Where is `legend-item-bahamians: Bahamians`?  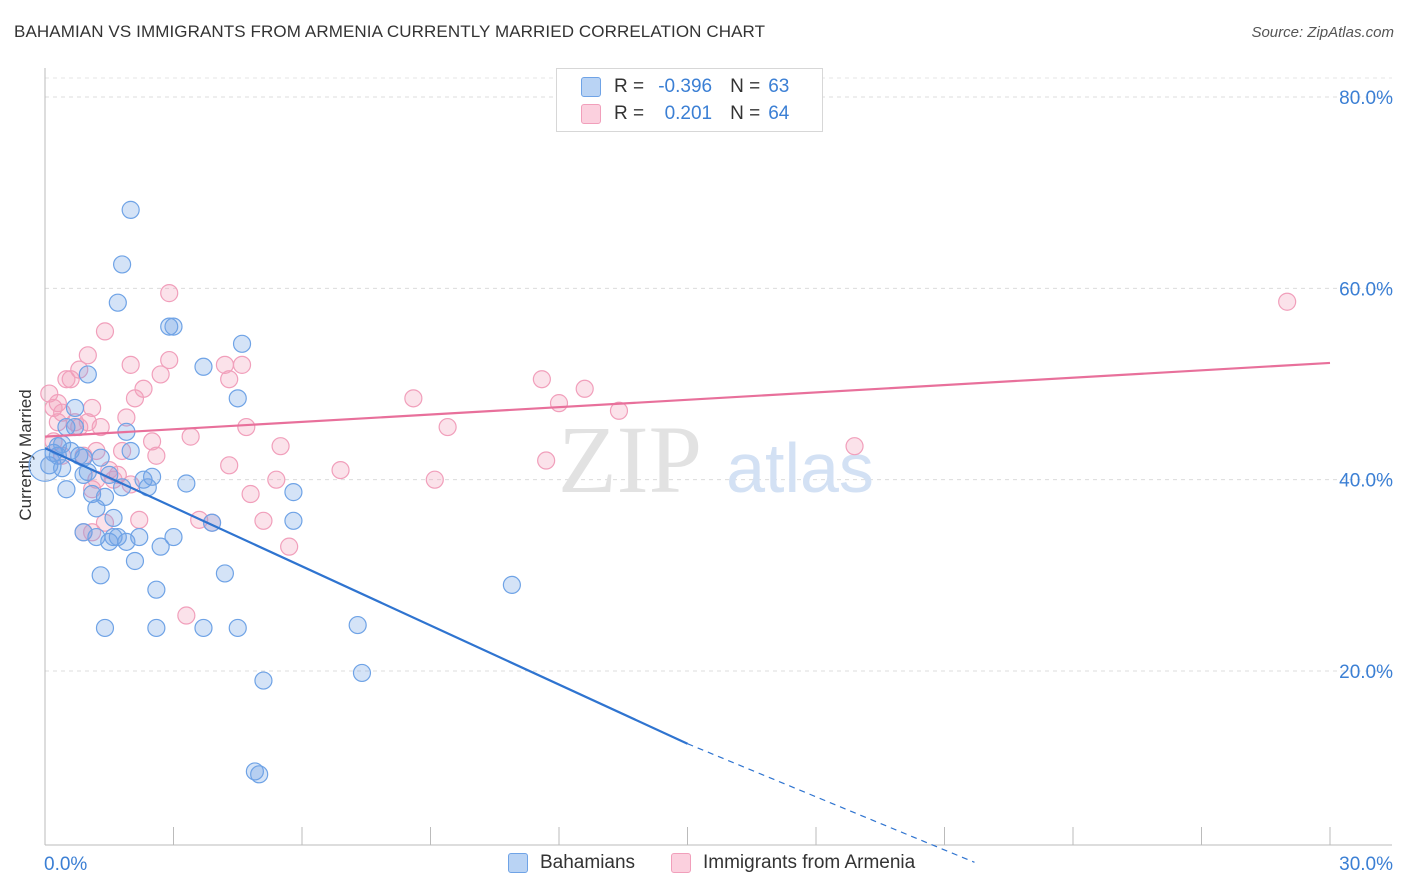
legend-item-bahamians: Bahamians is located at coordinates (571, 863).